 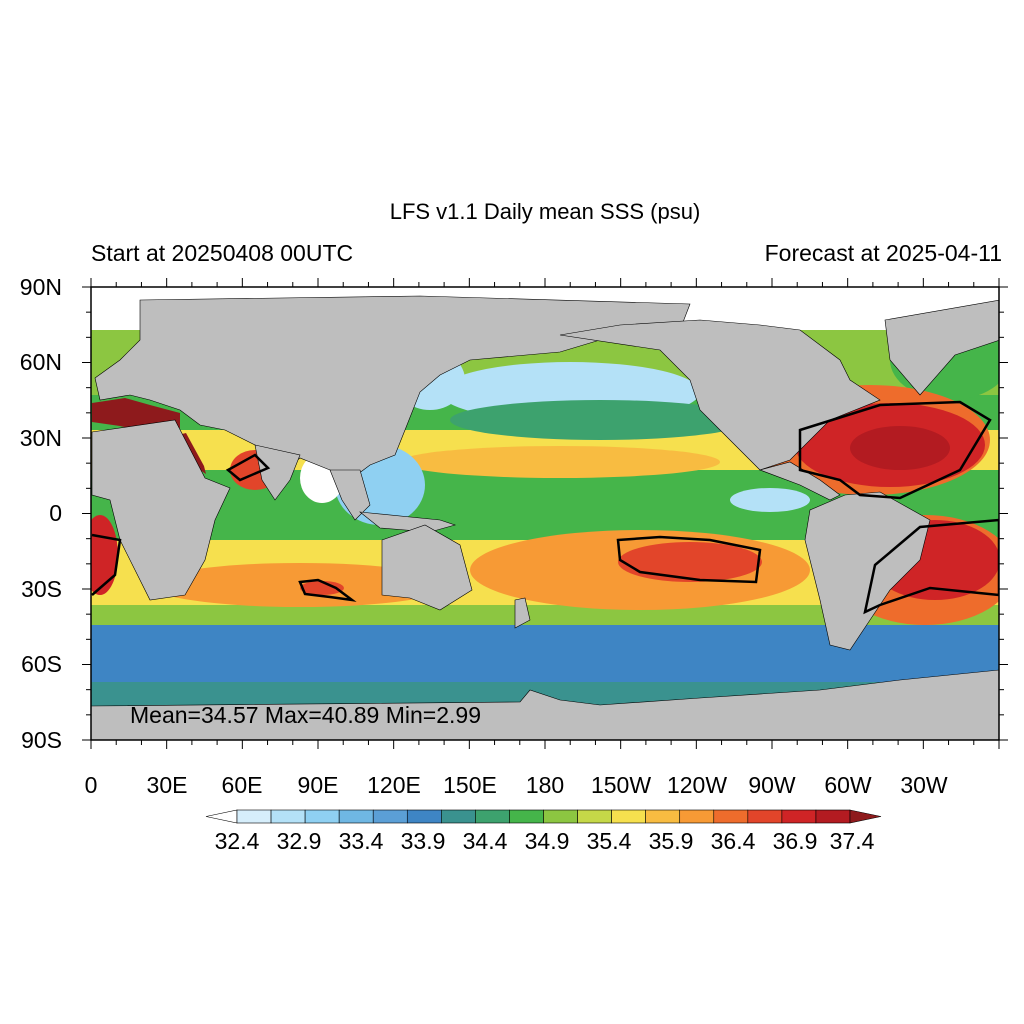 I want to click on land-greenland, so click(x=941, y=347).